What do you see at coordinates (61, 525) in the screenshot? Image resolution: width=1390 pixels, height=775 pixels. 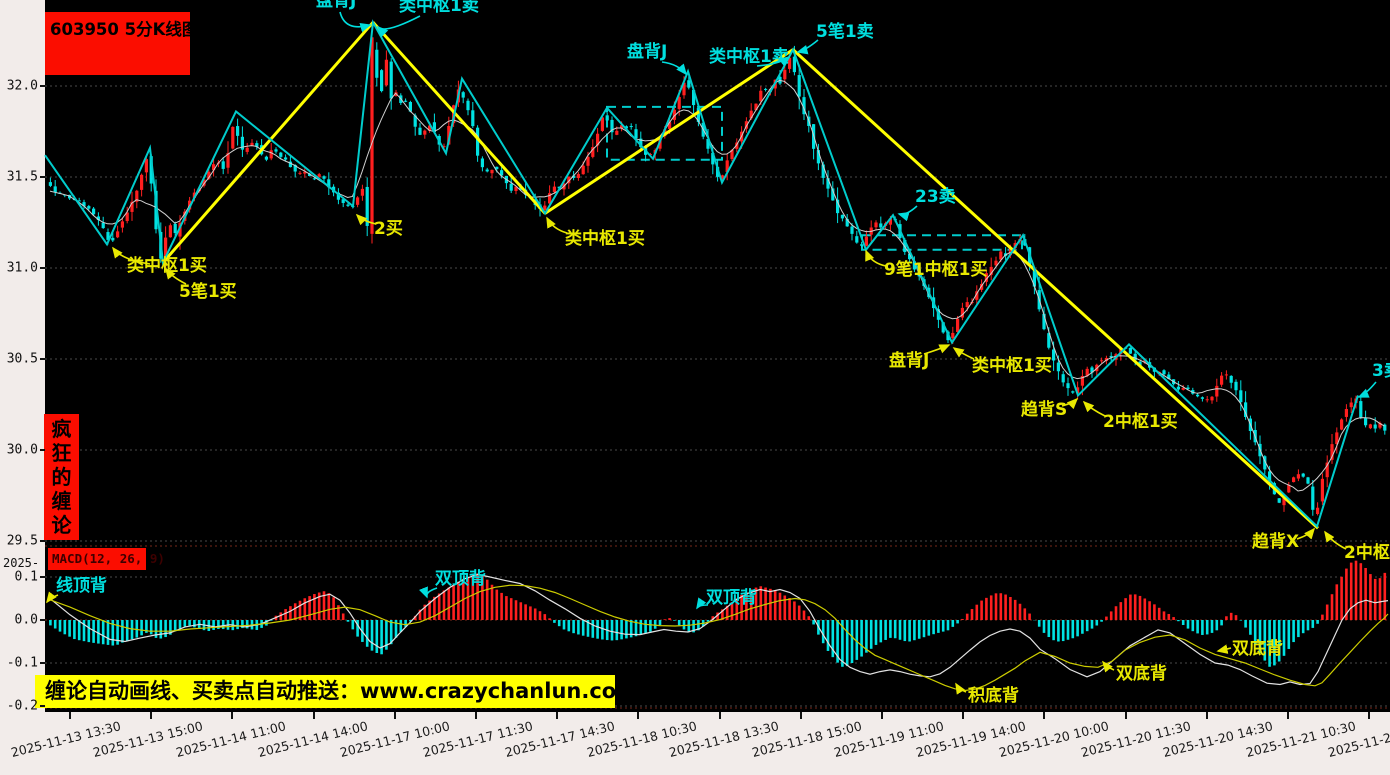 I see `brand-char: 论` at bounding box center [61, 525].